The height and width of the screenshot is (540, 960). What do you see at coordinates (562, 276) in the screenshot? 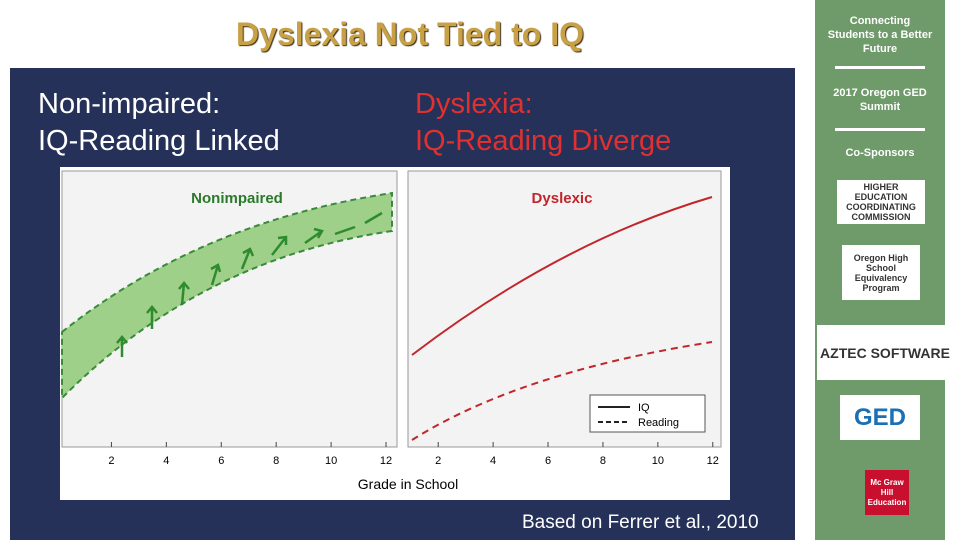
I see `iq-curve` at bounding box center [562, 276].